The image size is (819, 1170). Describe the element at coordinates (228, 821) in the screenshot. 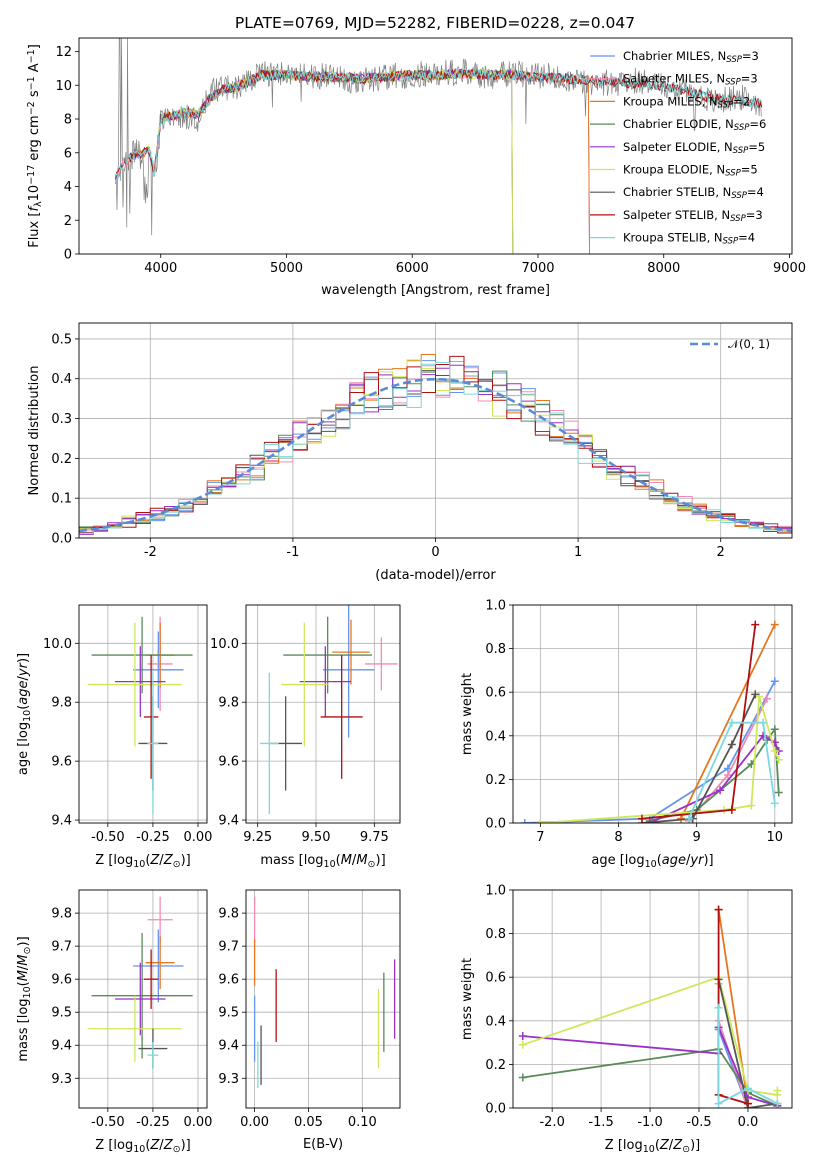

I see `y-tick-label: 9.4` at that location.